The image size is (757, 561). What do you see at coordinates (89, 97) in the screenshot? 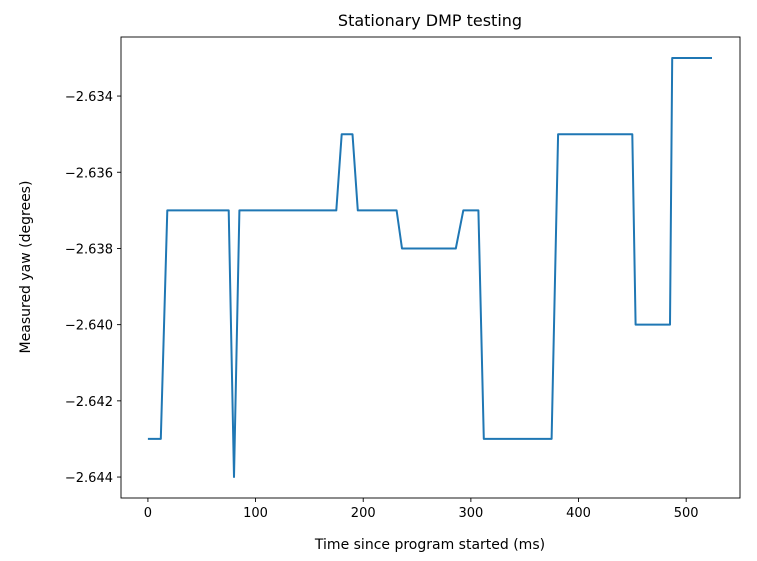
I see `y-tick-label: −2.634` at bounding box center [89, 97].